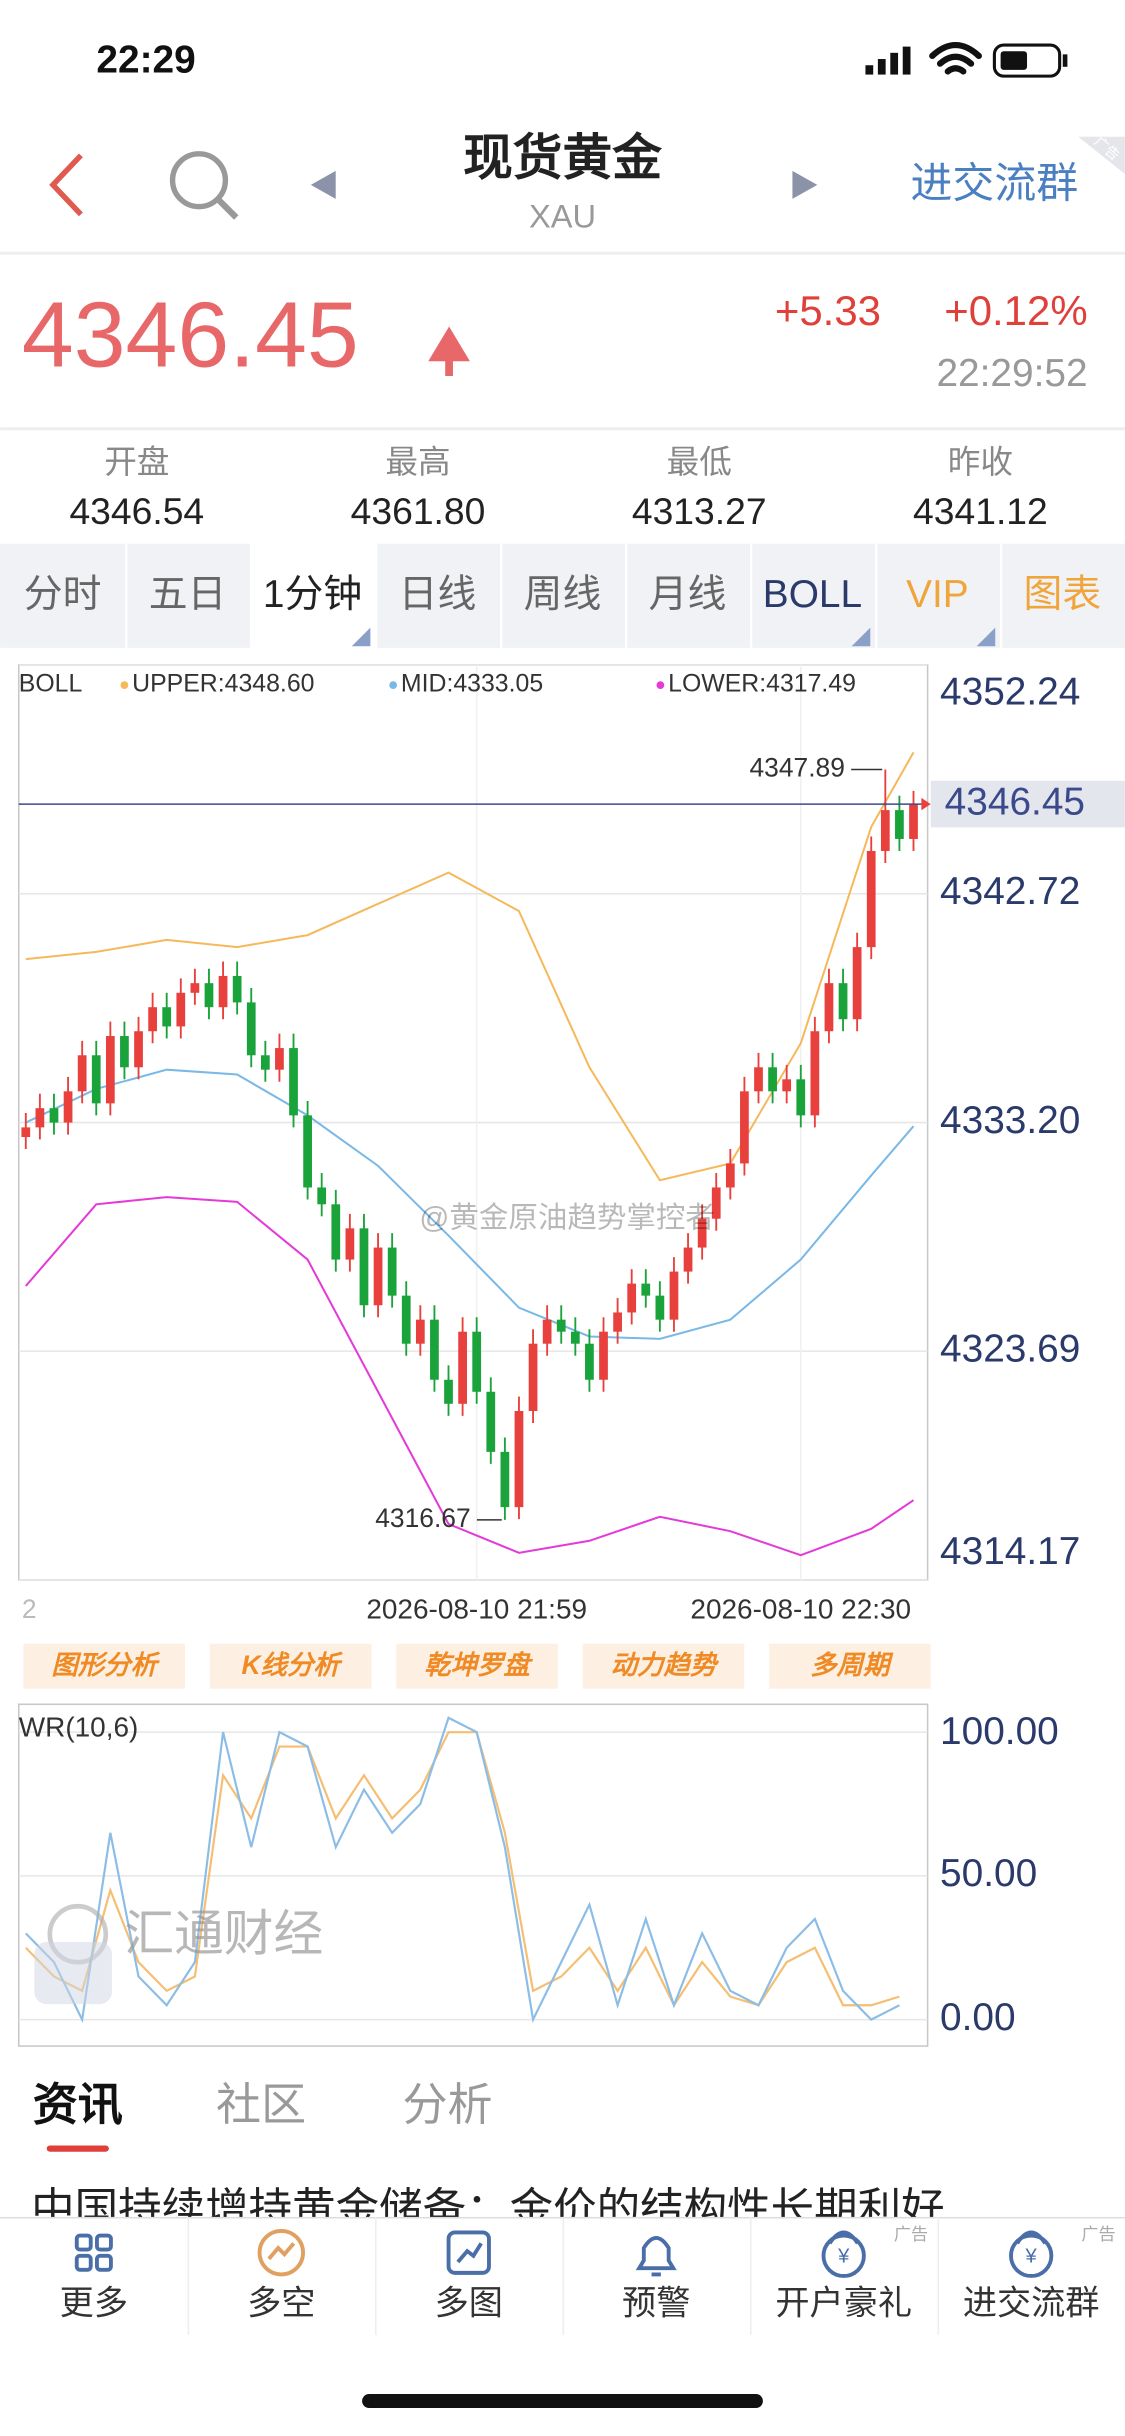 The width and height of the screenshot is (1125, 2436). Describe the element at coordinates (980, 511) in the screenshot. I see `stat-value: 4341.12` at that location.